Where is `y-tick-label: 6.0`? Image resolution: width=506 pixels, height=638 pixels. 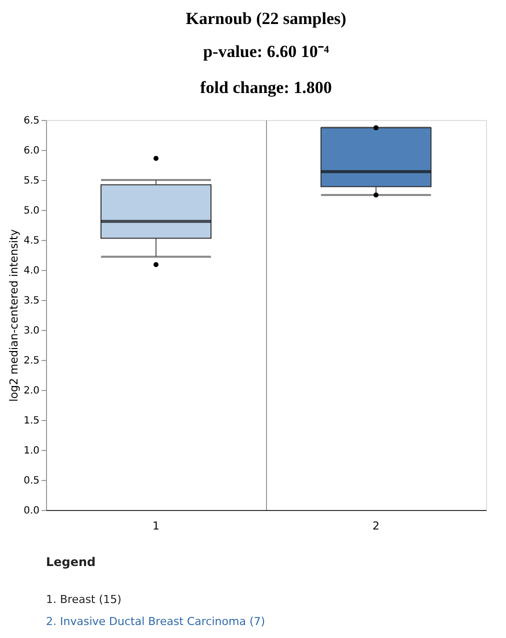
y-tick-label: 6.0 is located at coordinates (32, 151).